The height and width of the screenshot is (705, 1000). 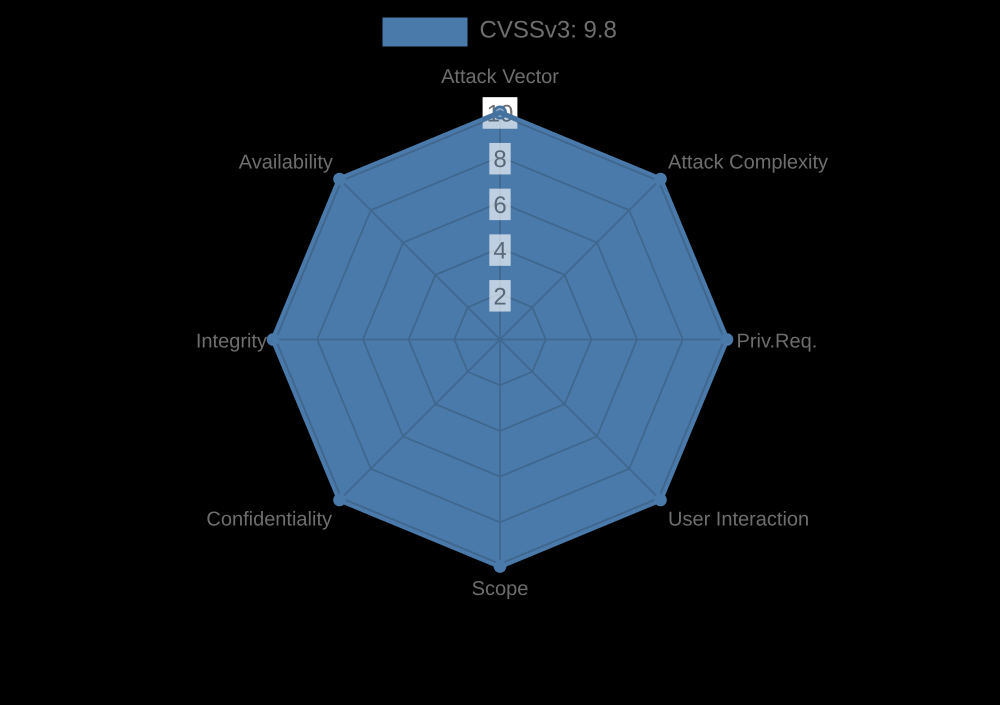 What do you see at coordinates (500, 77) in the screenshot?
I see `svg-text: Attack Vector` at bounding box center [500, 77].